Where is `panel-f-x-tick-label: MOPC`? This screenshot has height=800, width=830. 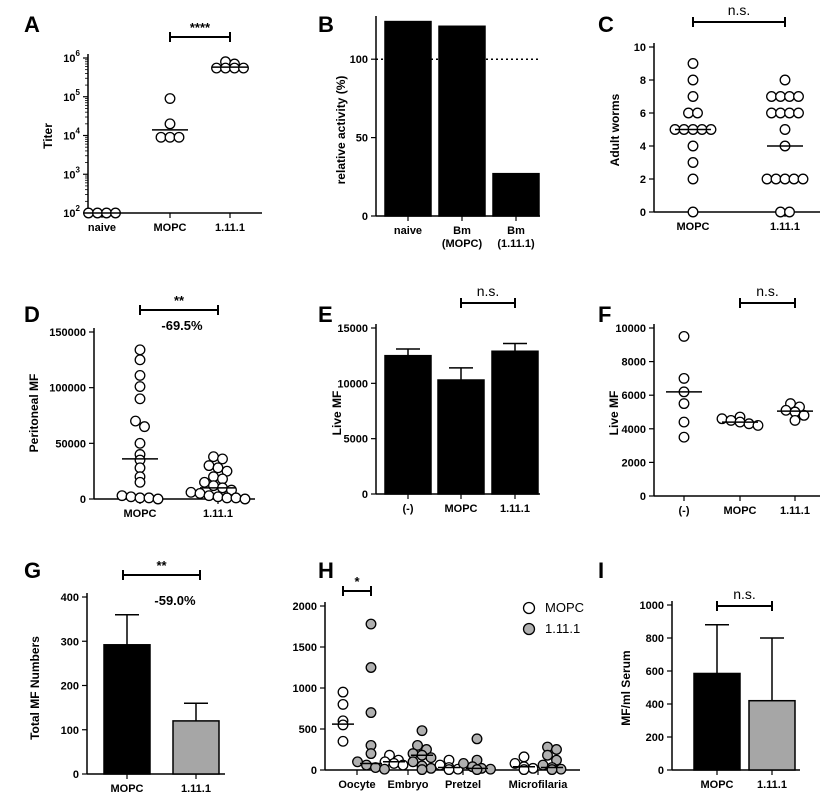 panel-f-x-tick-label: MOPC is located at coordinates (740, 511).